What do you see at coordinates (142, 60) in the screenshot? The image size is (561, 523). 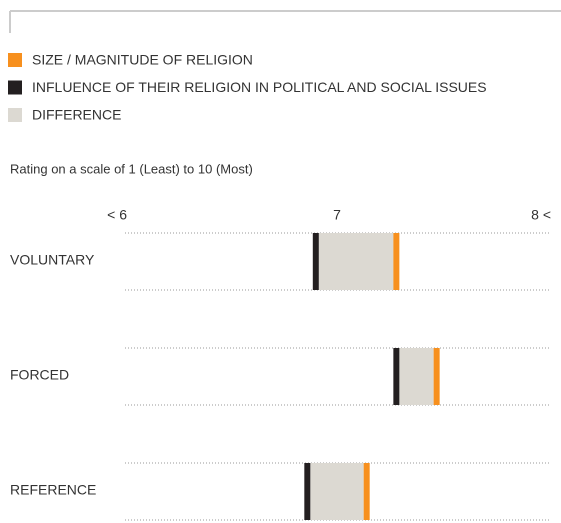 I see `legend-label: SIZE / MAGNITUDE OF RELIGION` at bounding box center [142, 60].